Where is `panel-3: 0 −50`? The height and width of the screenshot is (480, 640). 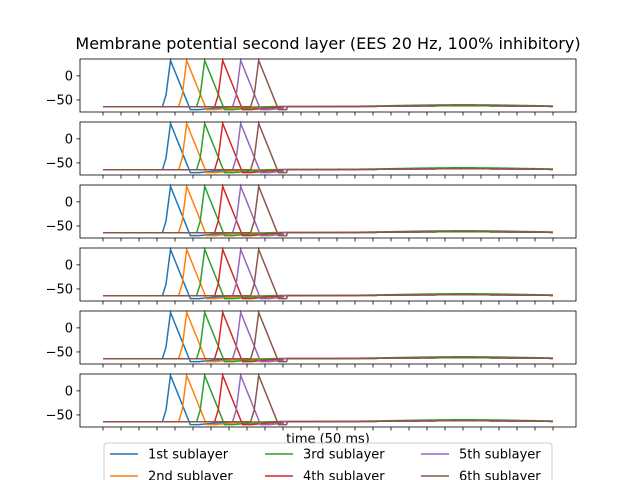 panel-3: 0 −50 is located at coordinates (311, 213).